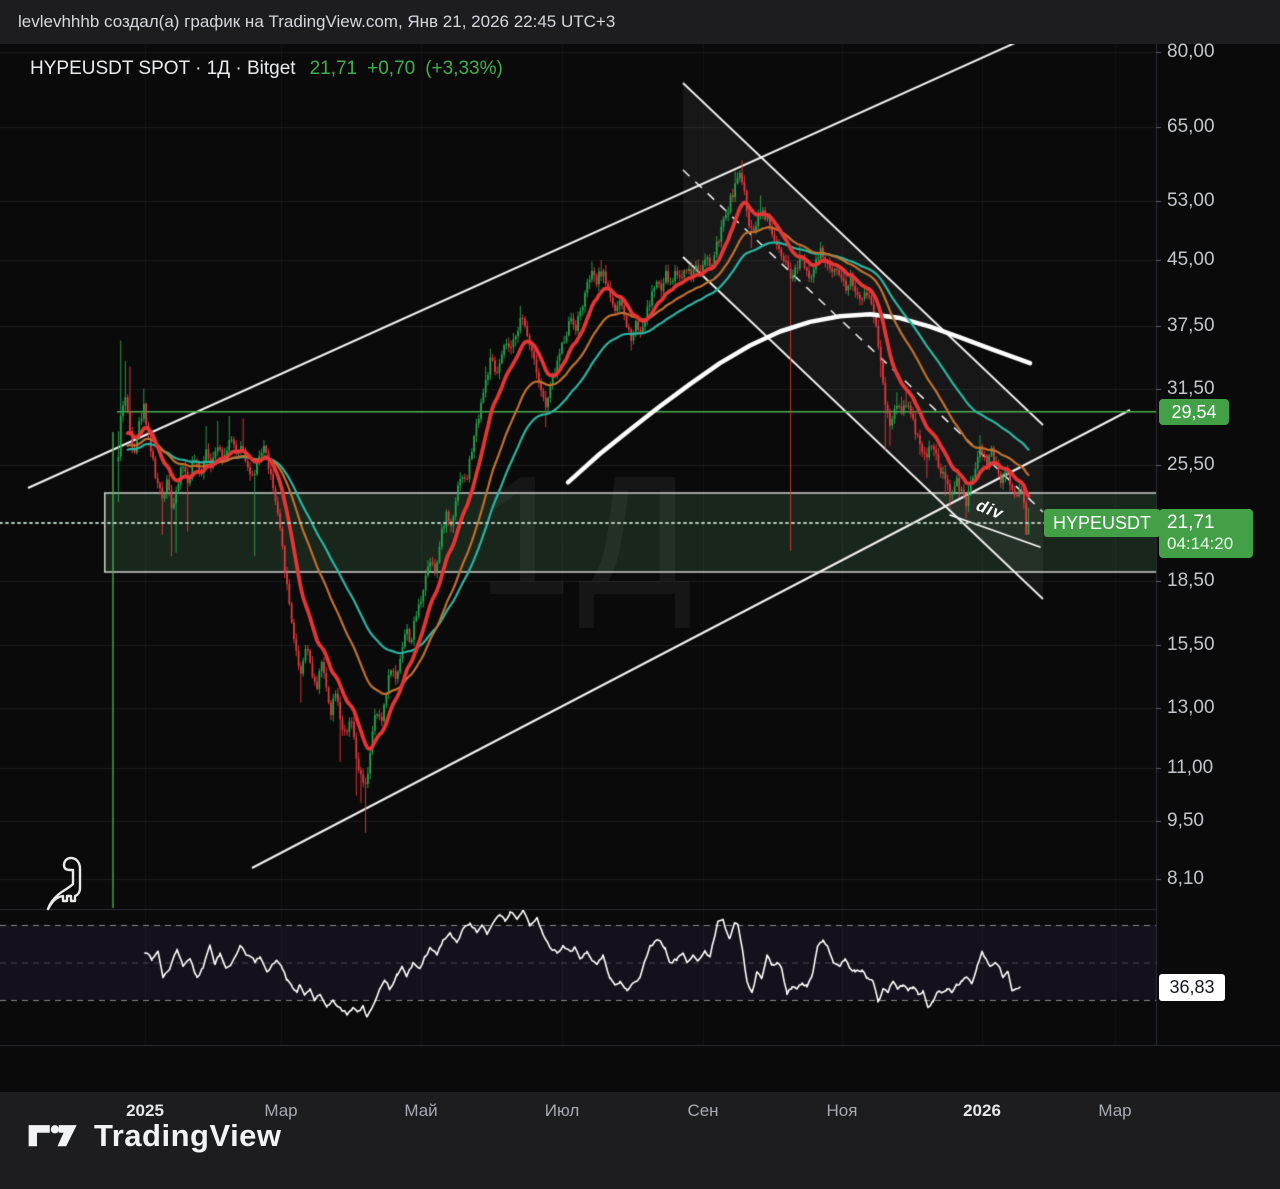 Image resolution: width=1280 pixels, height=1189 pixels. Describe the element at coordinates (1191, 259) in the screenshot. I see `price-tick-label: 45,00` at that location.